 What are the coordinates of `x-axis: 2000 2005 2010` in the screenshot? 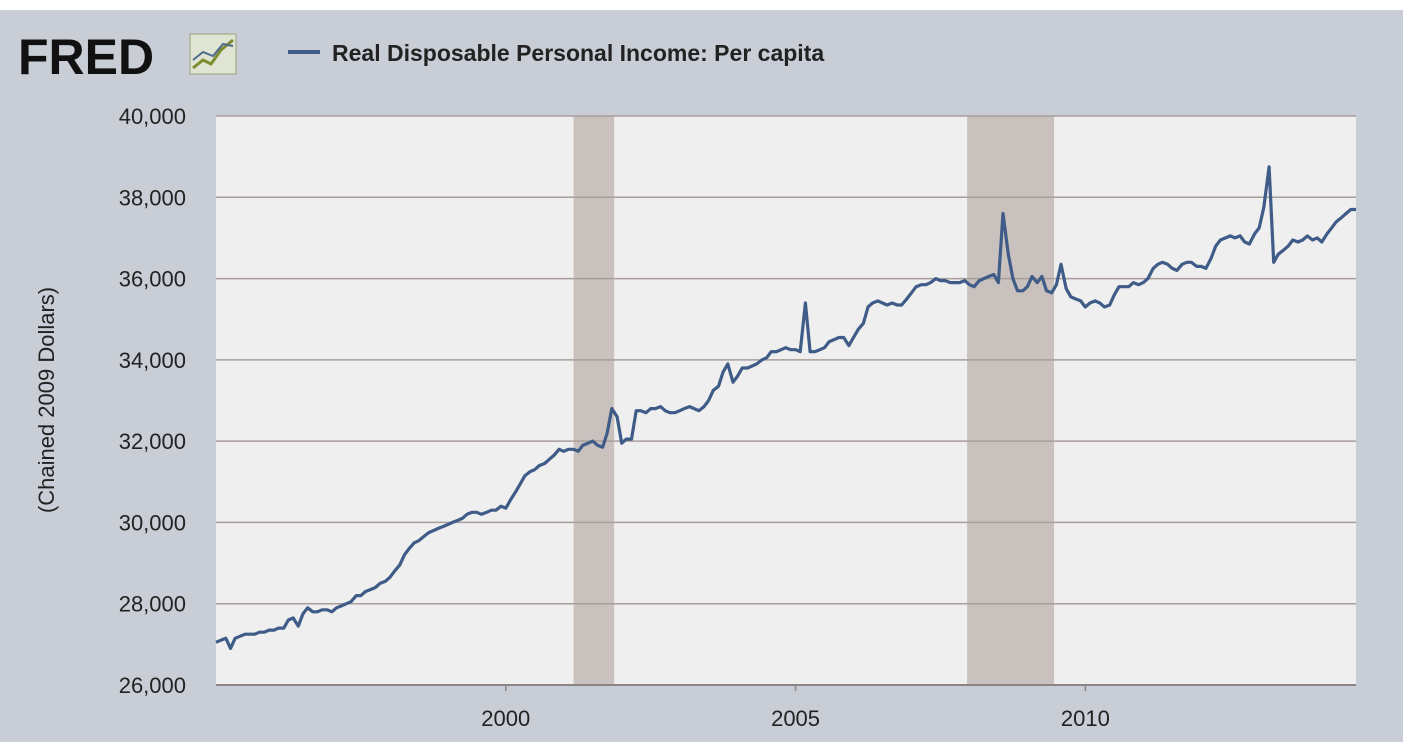 It's located at (795, 708).